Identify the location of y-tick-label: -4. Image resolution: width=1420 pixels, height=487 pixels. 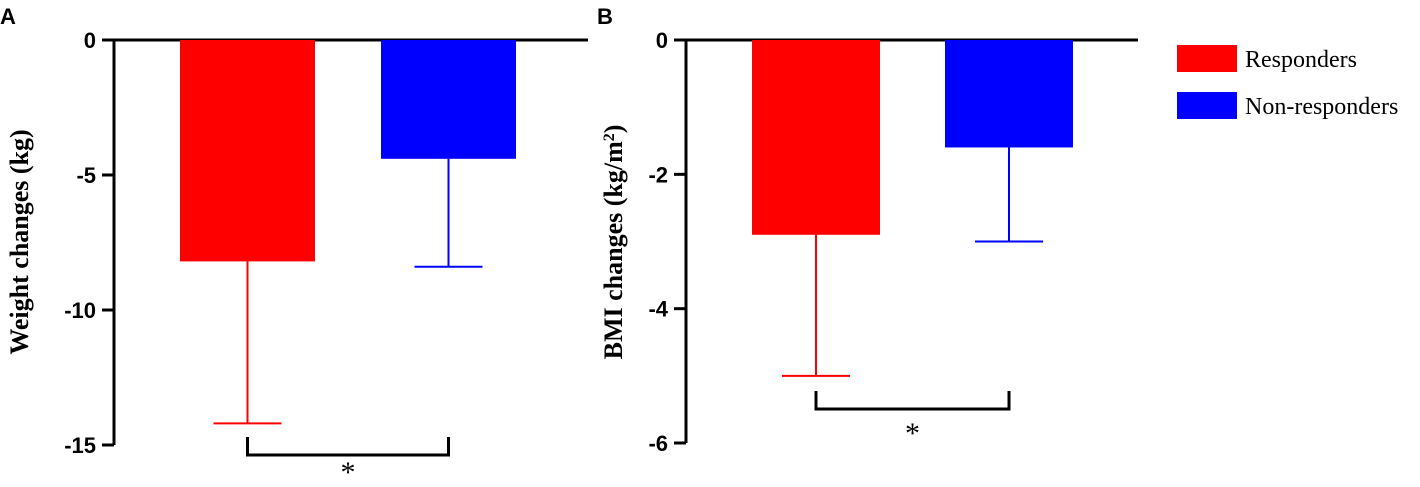
(658, 309).